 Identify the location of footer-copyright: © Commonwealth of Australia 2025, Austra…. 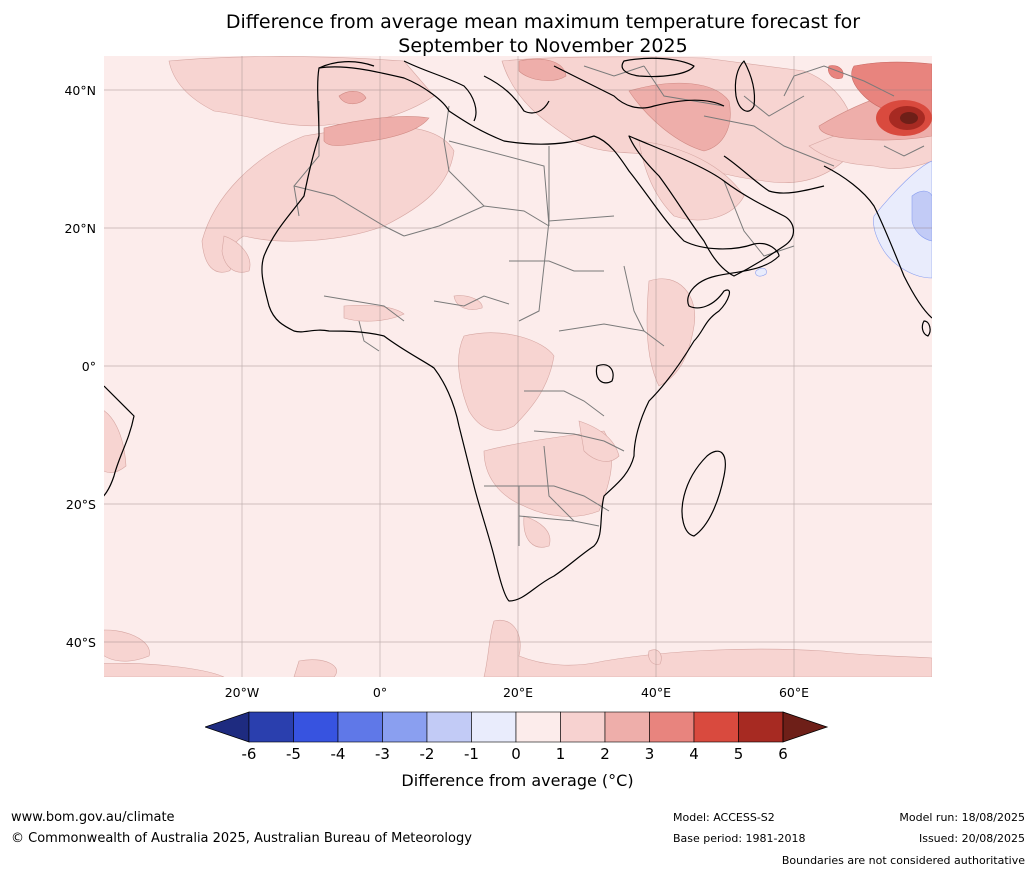
(241, 838).